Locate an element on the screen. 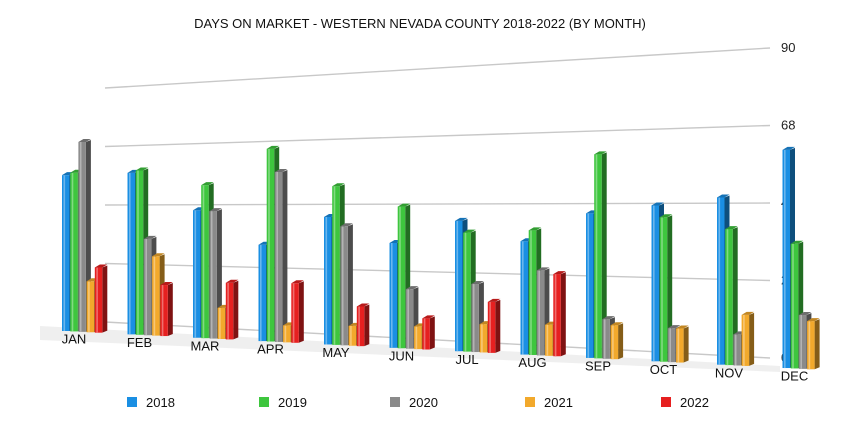 The image size is (863, 424). legend-label: 2020 is located at coordinates (423, 402).